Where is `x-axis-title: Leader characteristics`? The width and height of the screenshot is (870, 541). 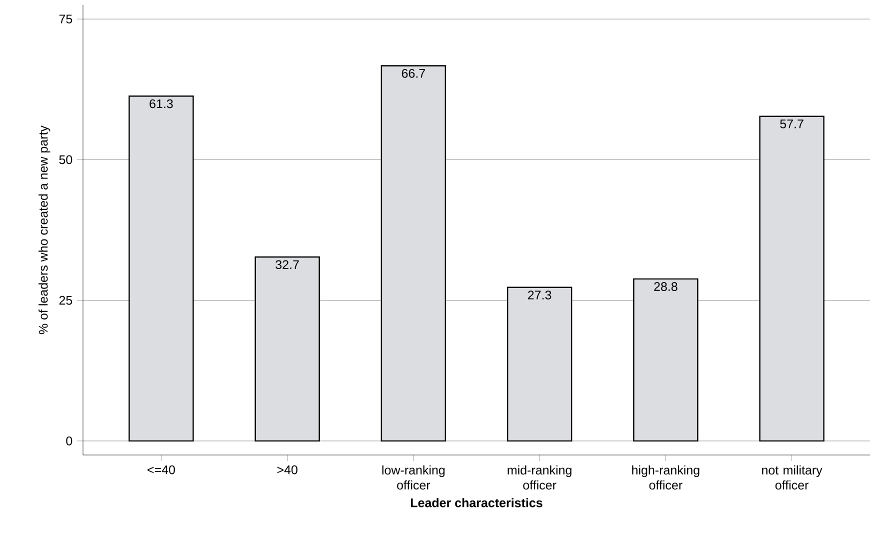 x-axis-title: Leader characteristics is located at coordinates (476, 503).